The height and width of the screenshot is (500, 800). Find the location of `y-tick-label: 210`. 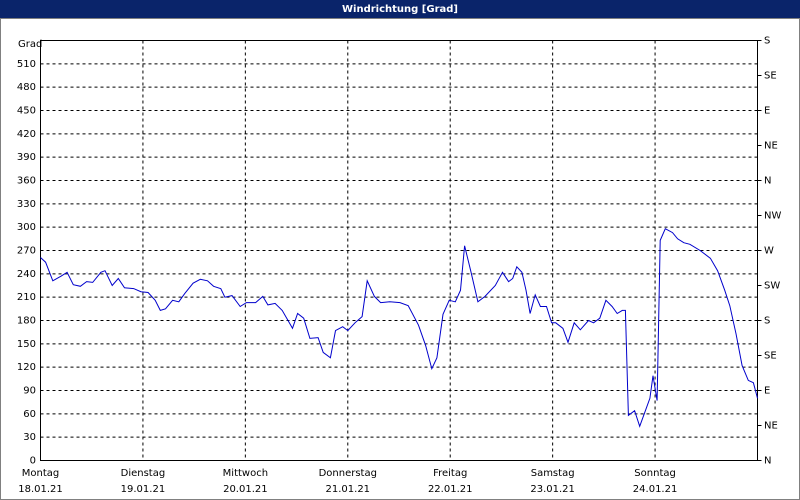

y-tick-label: 210 is located at coordinates (26, 297).